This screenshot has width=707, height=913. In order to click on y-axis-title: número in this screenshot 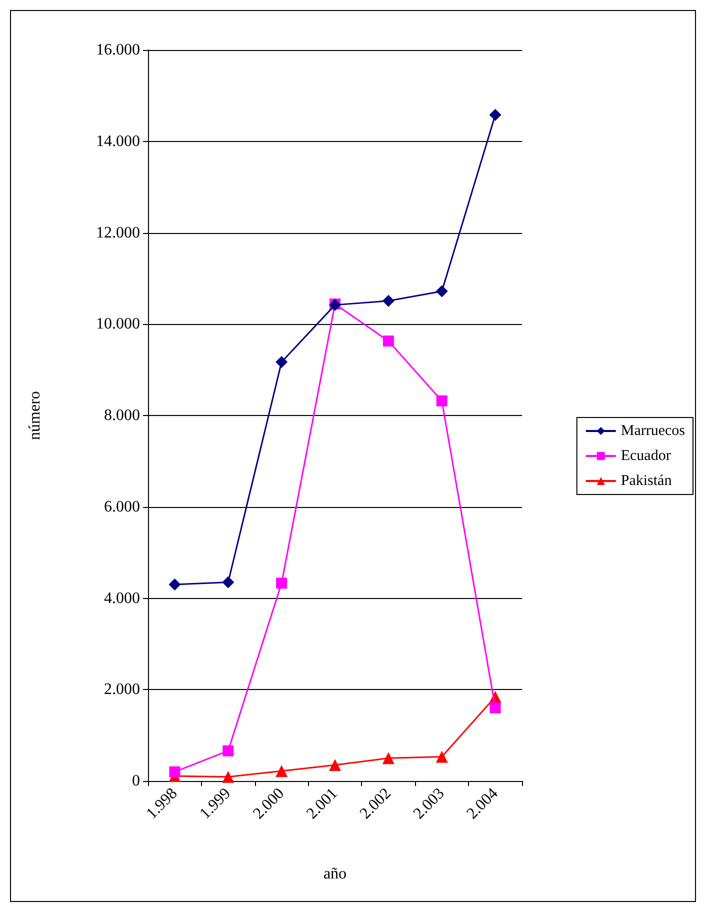, I will do `click(35, 415)`.